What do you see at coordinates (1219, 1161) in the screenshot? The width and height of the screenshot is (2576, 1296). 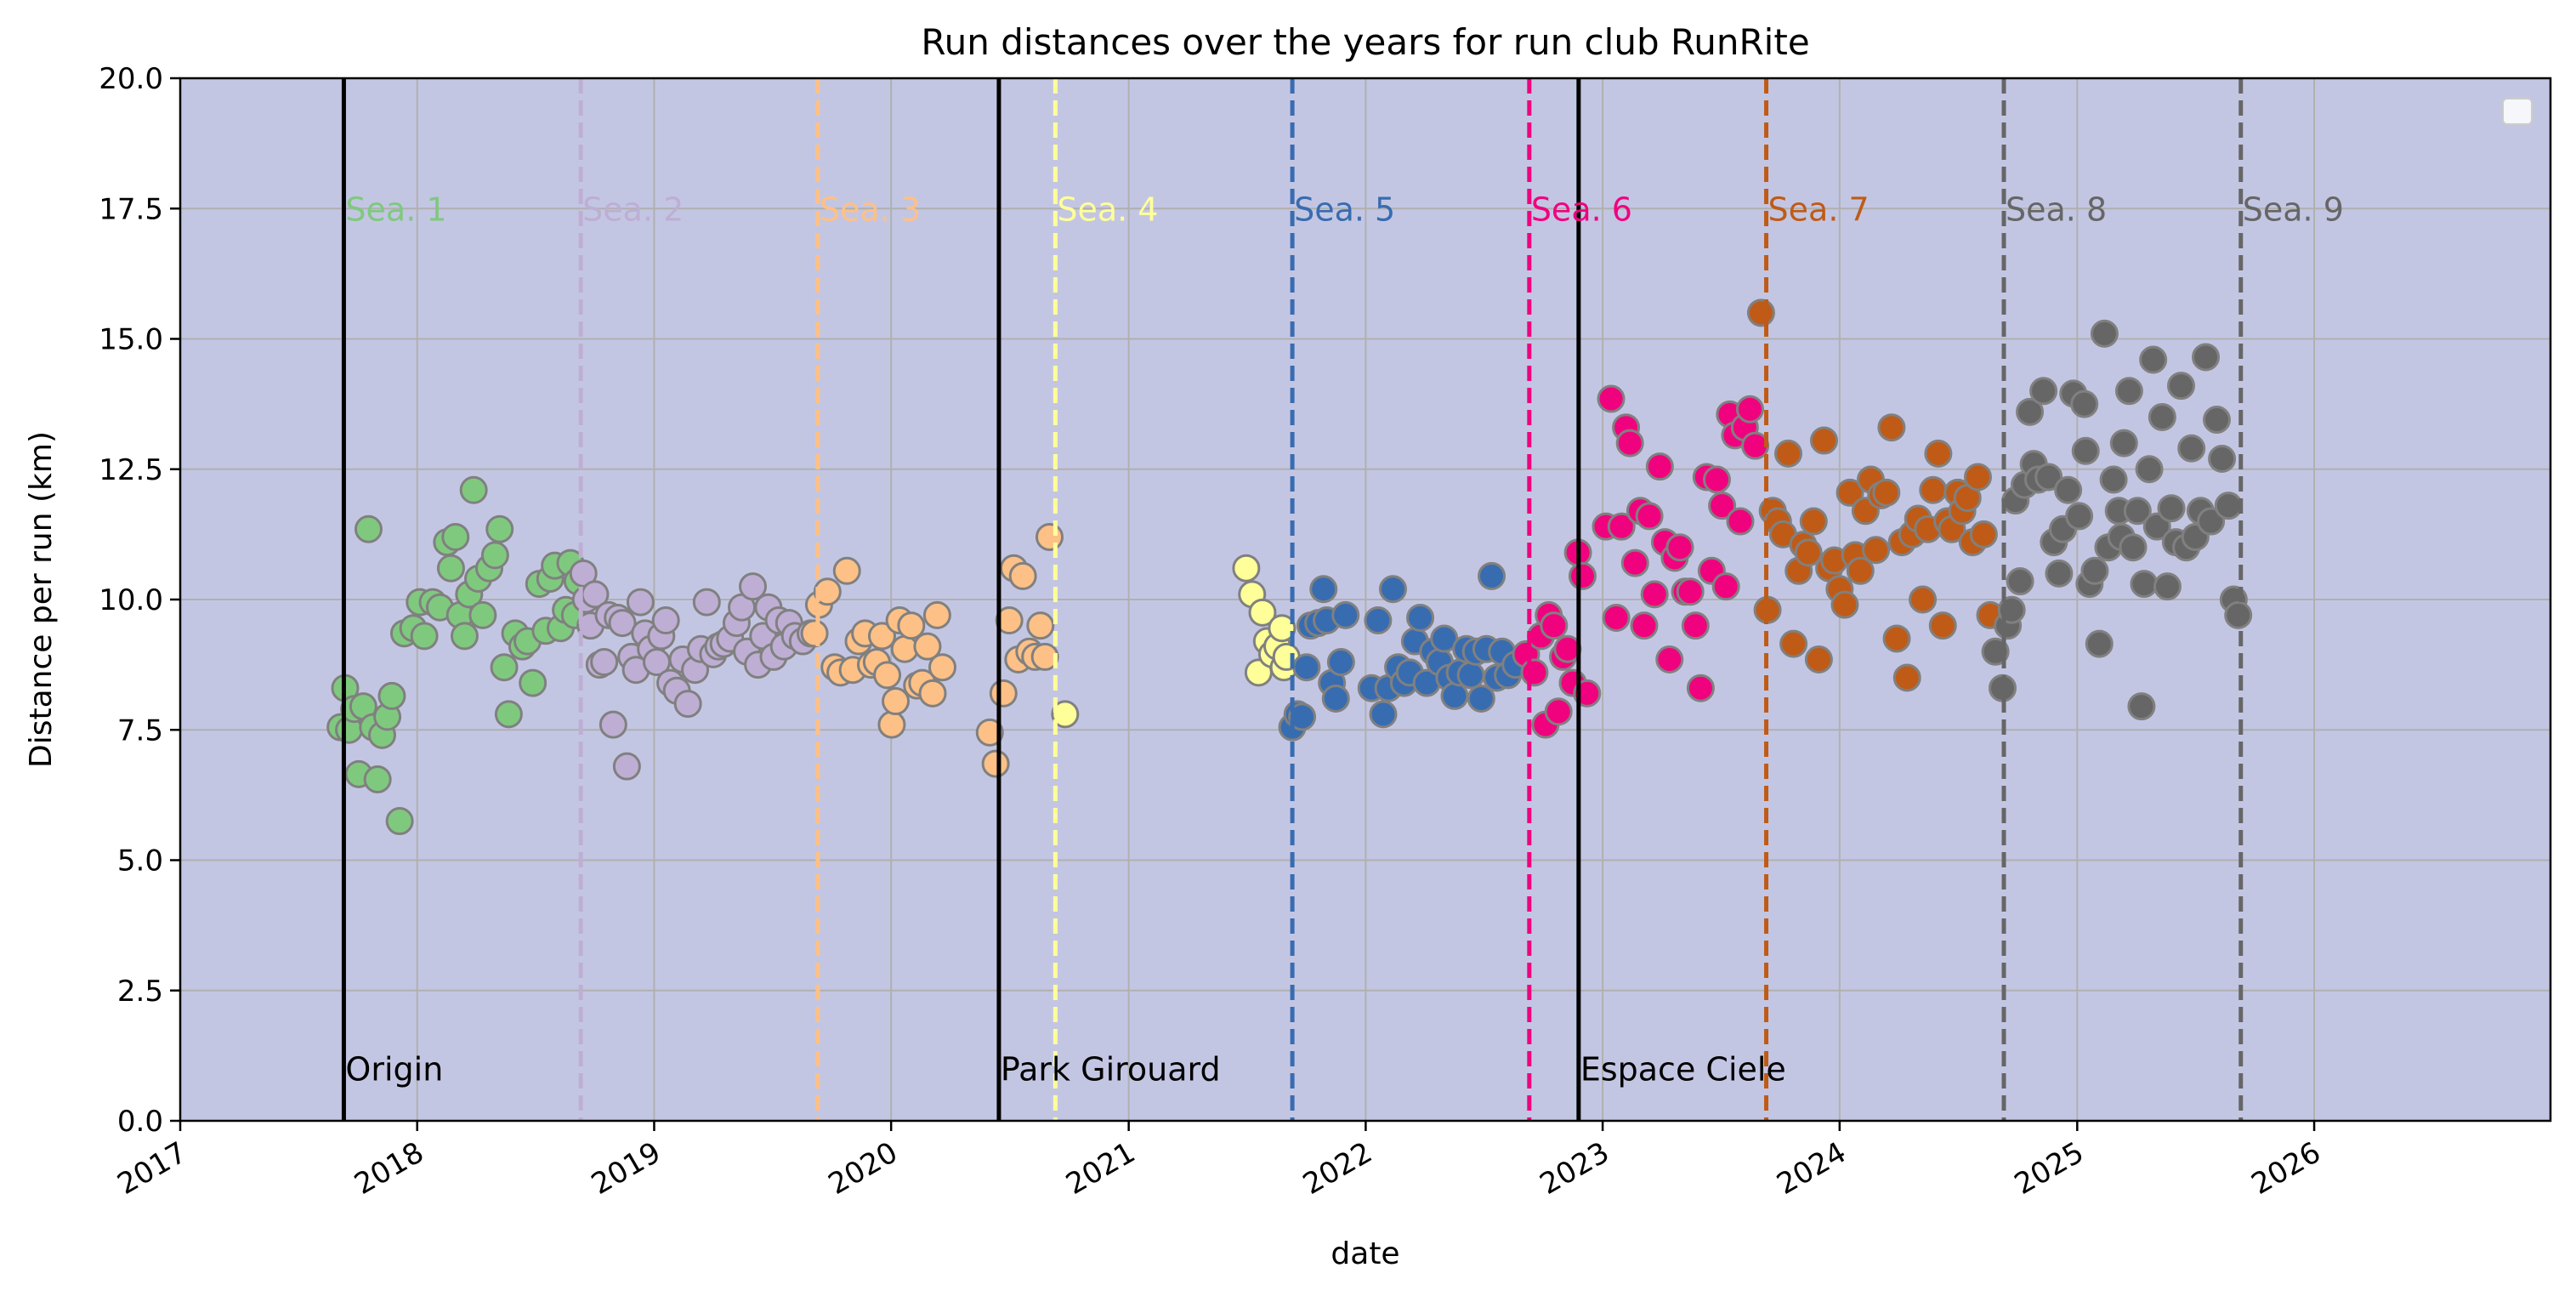 I see `x-axis-ticks: 2017 2018 2019 2020 2021 2022 2023 2024 2025 2026` at bounding box center [1219, 1161].